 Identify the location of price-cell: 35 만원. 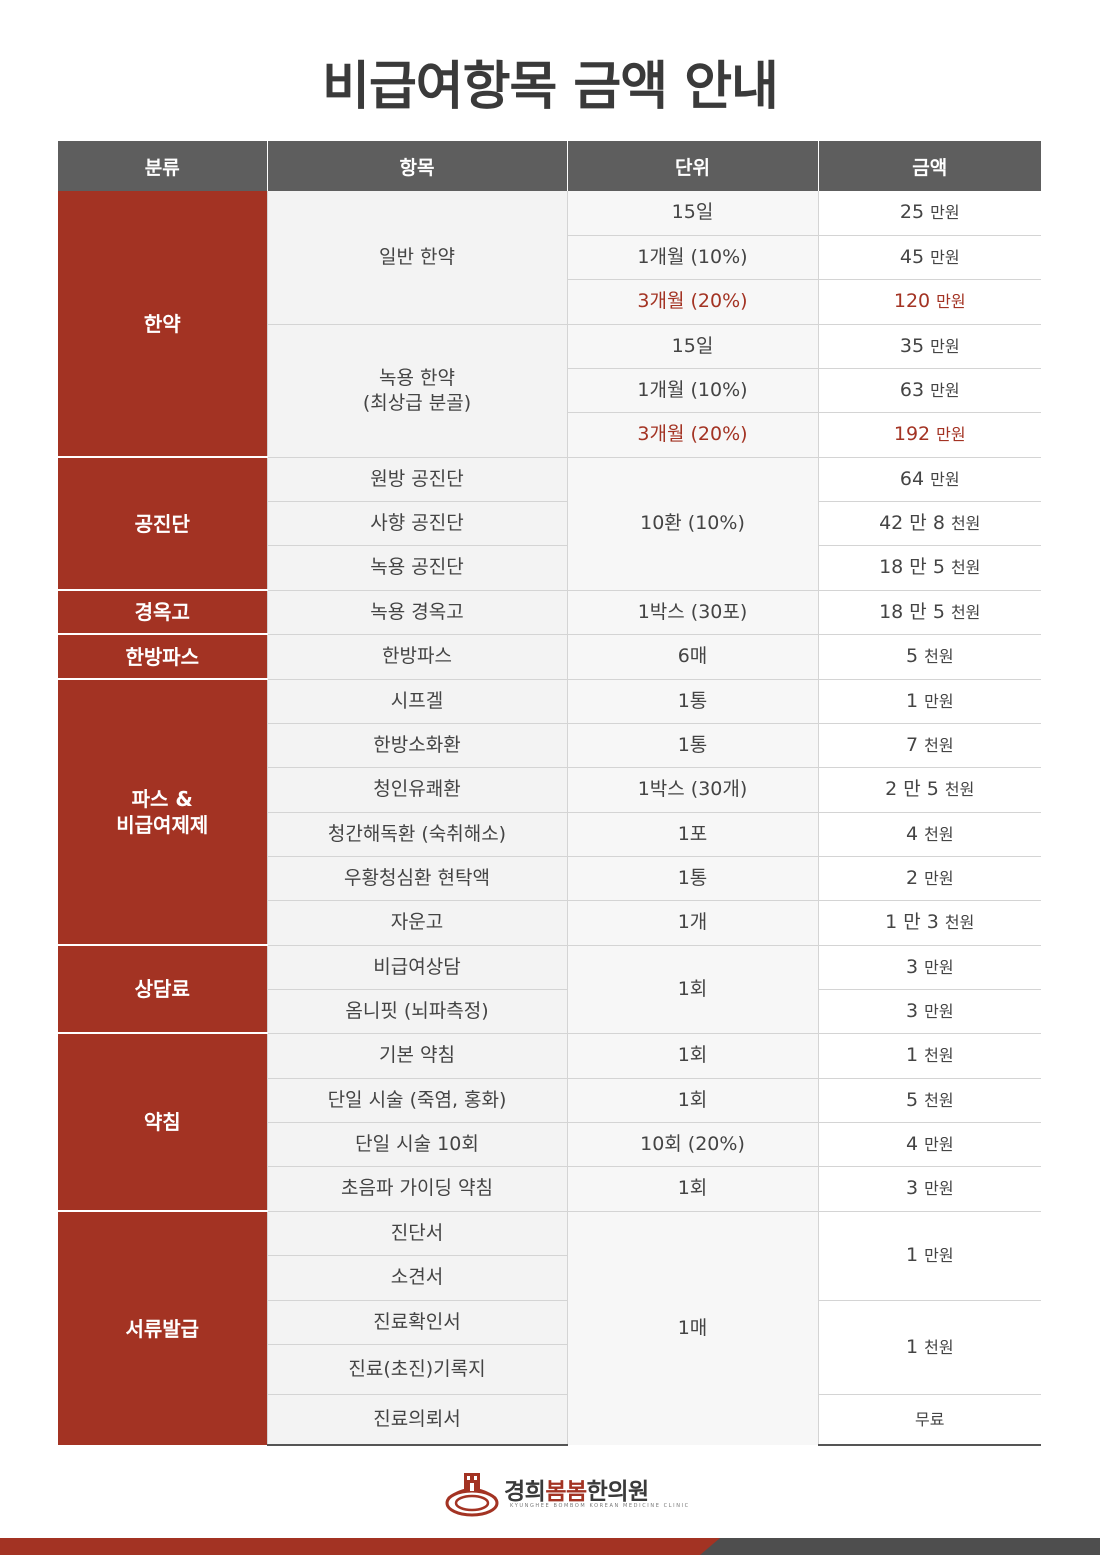
(929, 345).